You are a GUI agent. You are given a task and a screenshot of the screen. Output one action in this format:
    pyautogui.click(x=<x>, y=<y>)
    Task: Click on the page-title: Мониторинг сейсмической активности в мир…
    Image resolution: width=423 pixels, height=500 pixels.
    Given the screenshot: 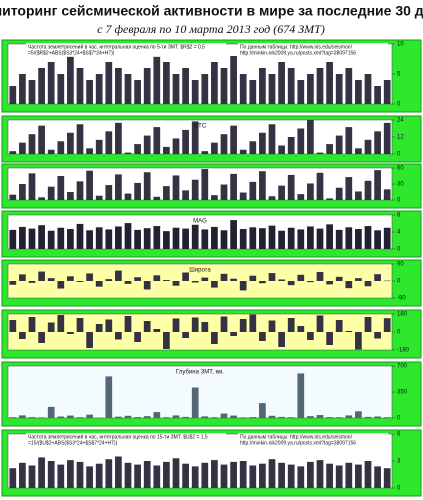 What is the action you would take?
    pyautogui.click(x=211, y=11)
    